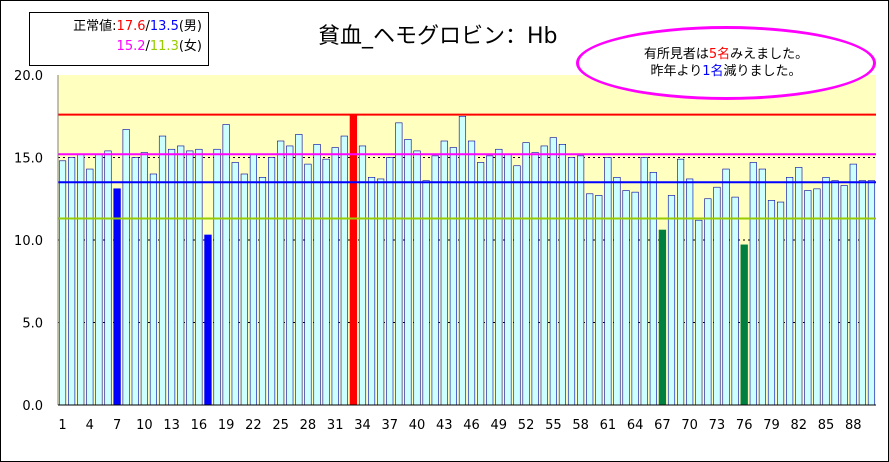 The image size is (889, 462). Describe the element at coordinates (744, 425) in the screenshot. I see `x-tick-label: 76` at that location.